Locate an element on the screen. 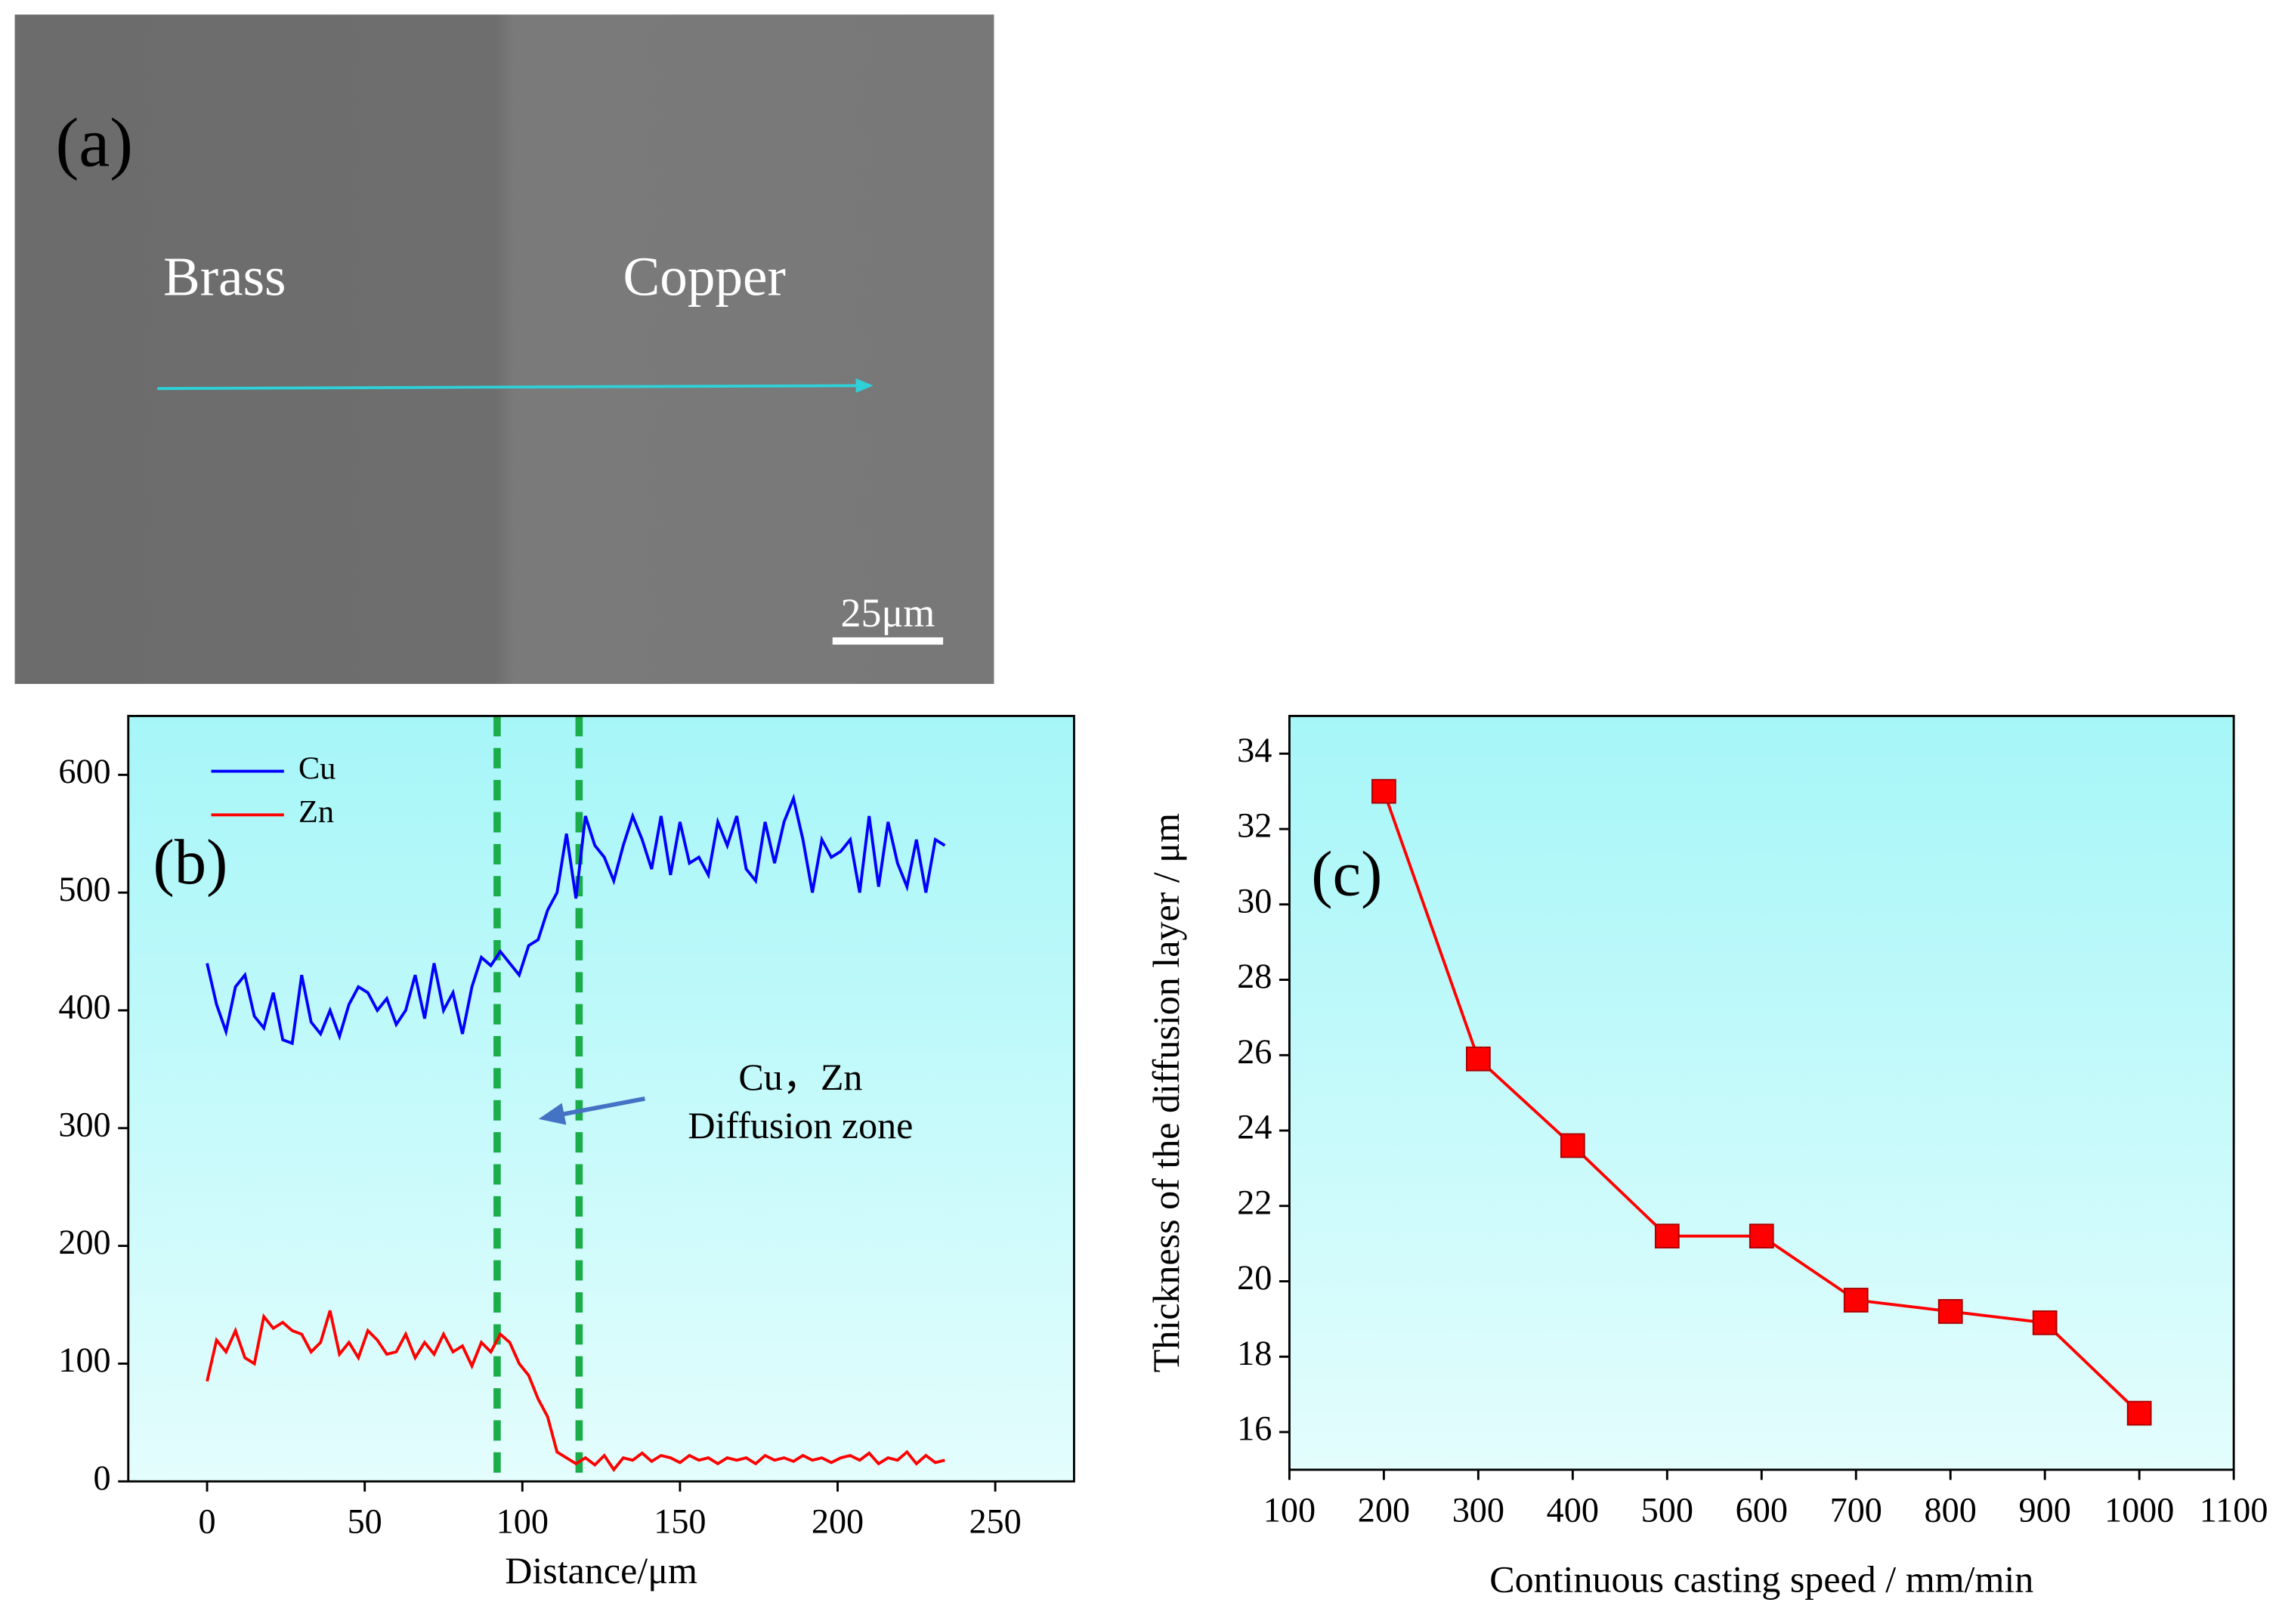  x-tick-label: 500 is located at coordinates (1667, 1509).